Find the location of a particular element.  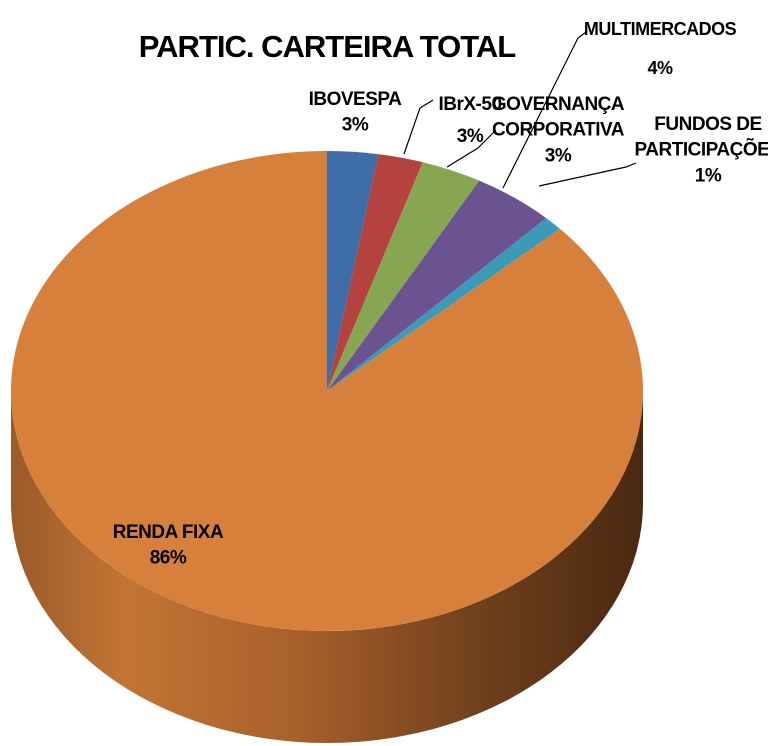

slice-label: GOVERNANÇA is located at coordinates (558, 104).